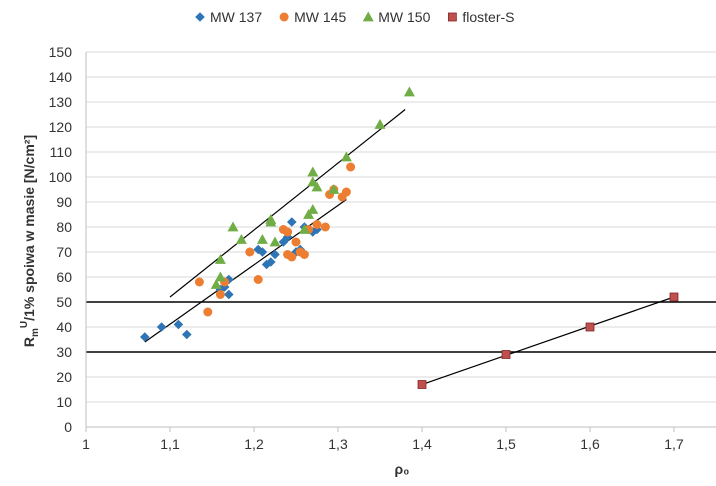 Image resolution: width=716 pixels, height=486 pixels. What do you see at coordinates (86, 444) in the screenshot?
I see `x-tick-label: 1` at bounding box center [86, 444].